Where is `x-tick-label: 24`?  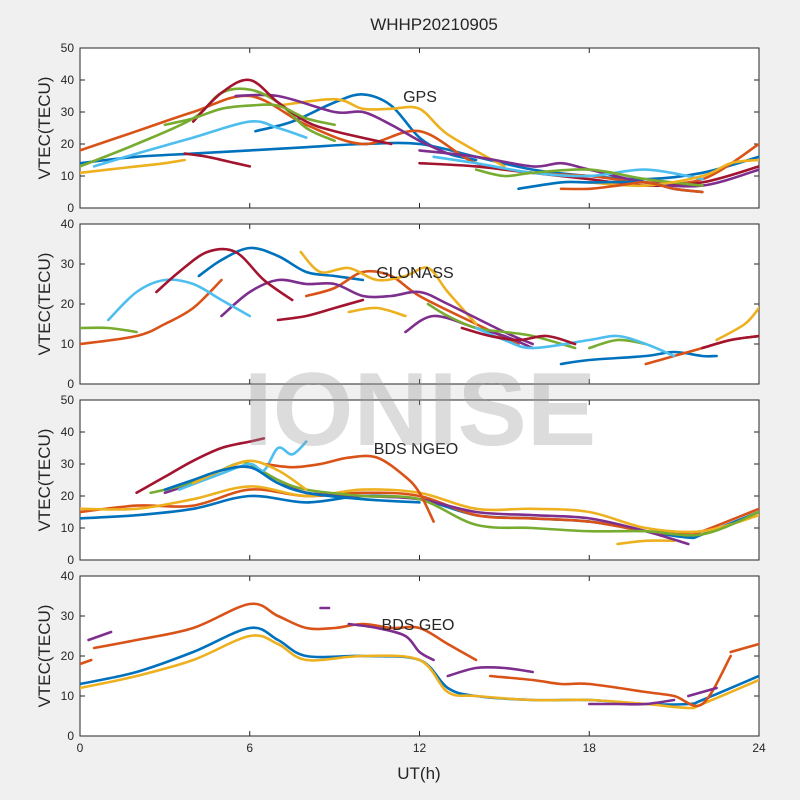
x-tick-label: 24 is located at coordinates (759, 748).